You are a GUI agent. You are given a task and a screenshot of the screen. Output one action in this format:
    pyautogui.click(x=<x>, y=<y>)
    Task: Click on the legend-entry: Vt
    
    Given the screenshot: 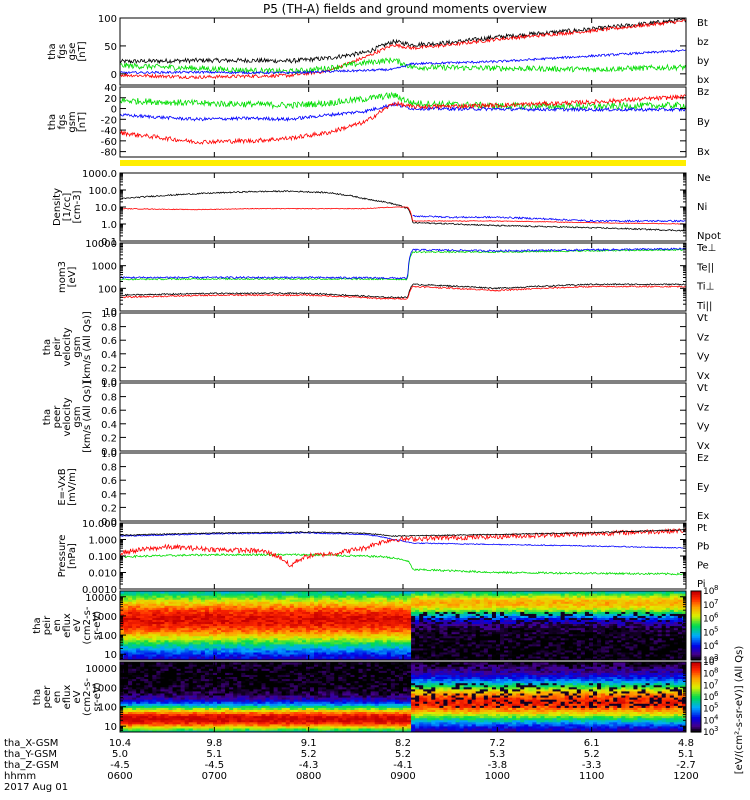 What is the action you would take?
    pyautogui.click(x=702, y=318)
    